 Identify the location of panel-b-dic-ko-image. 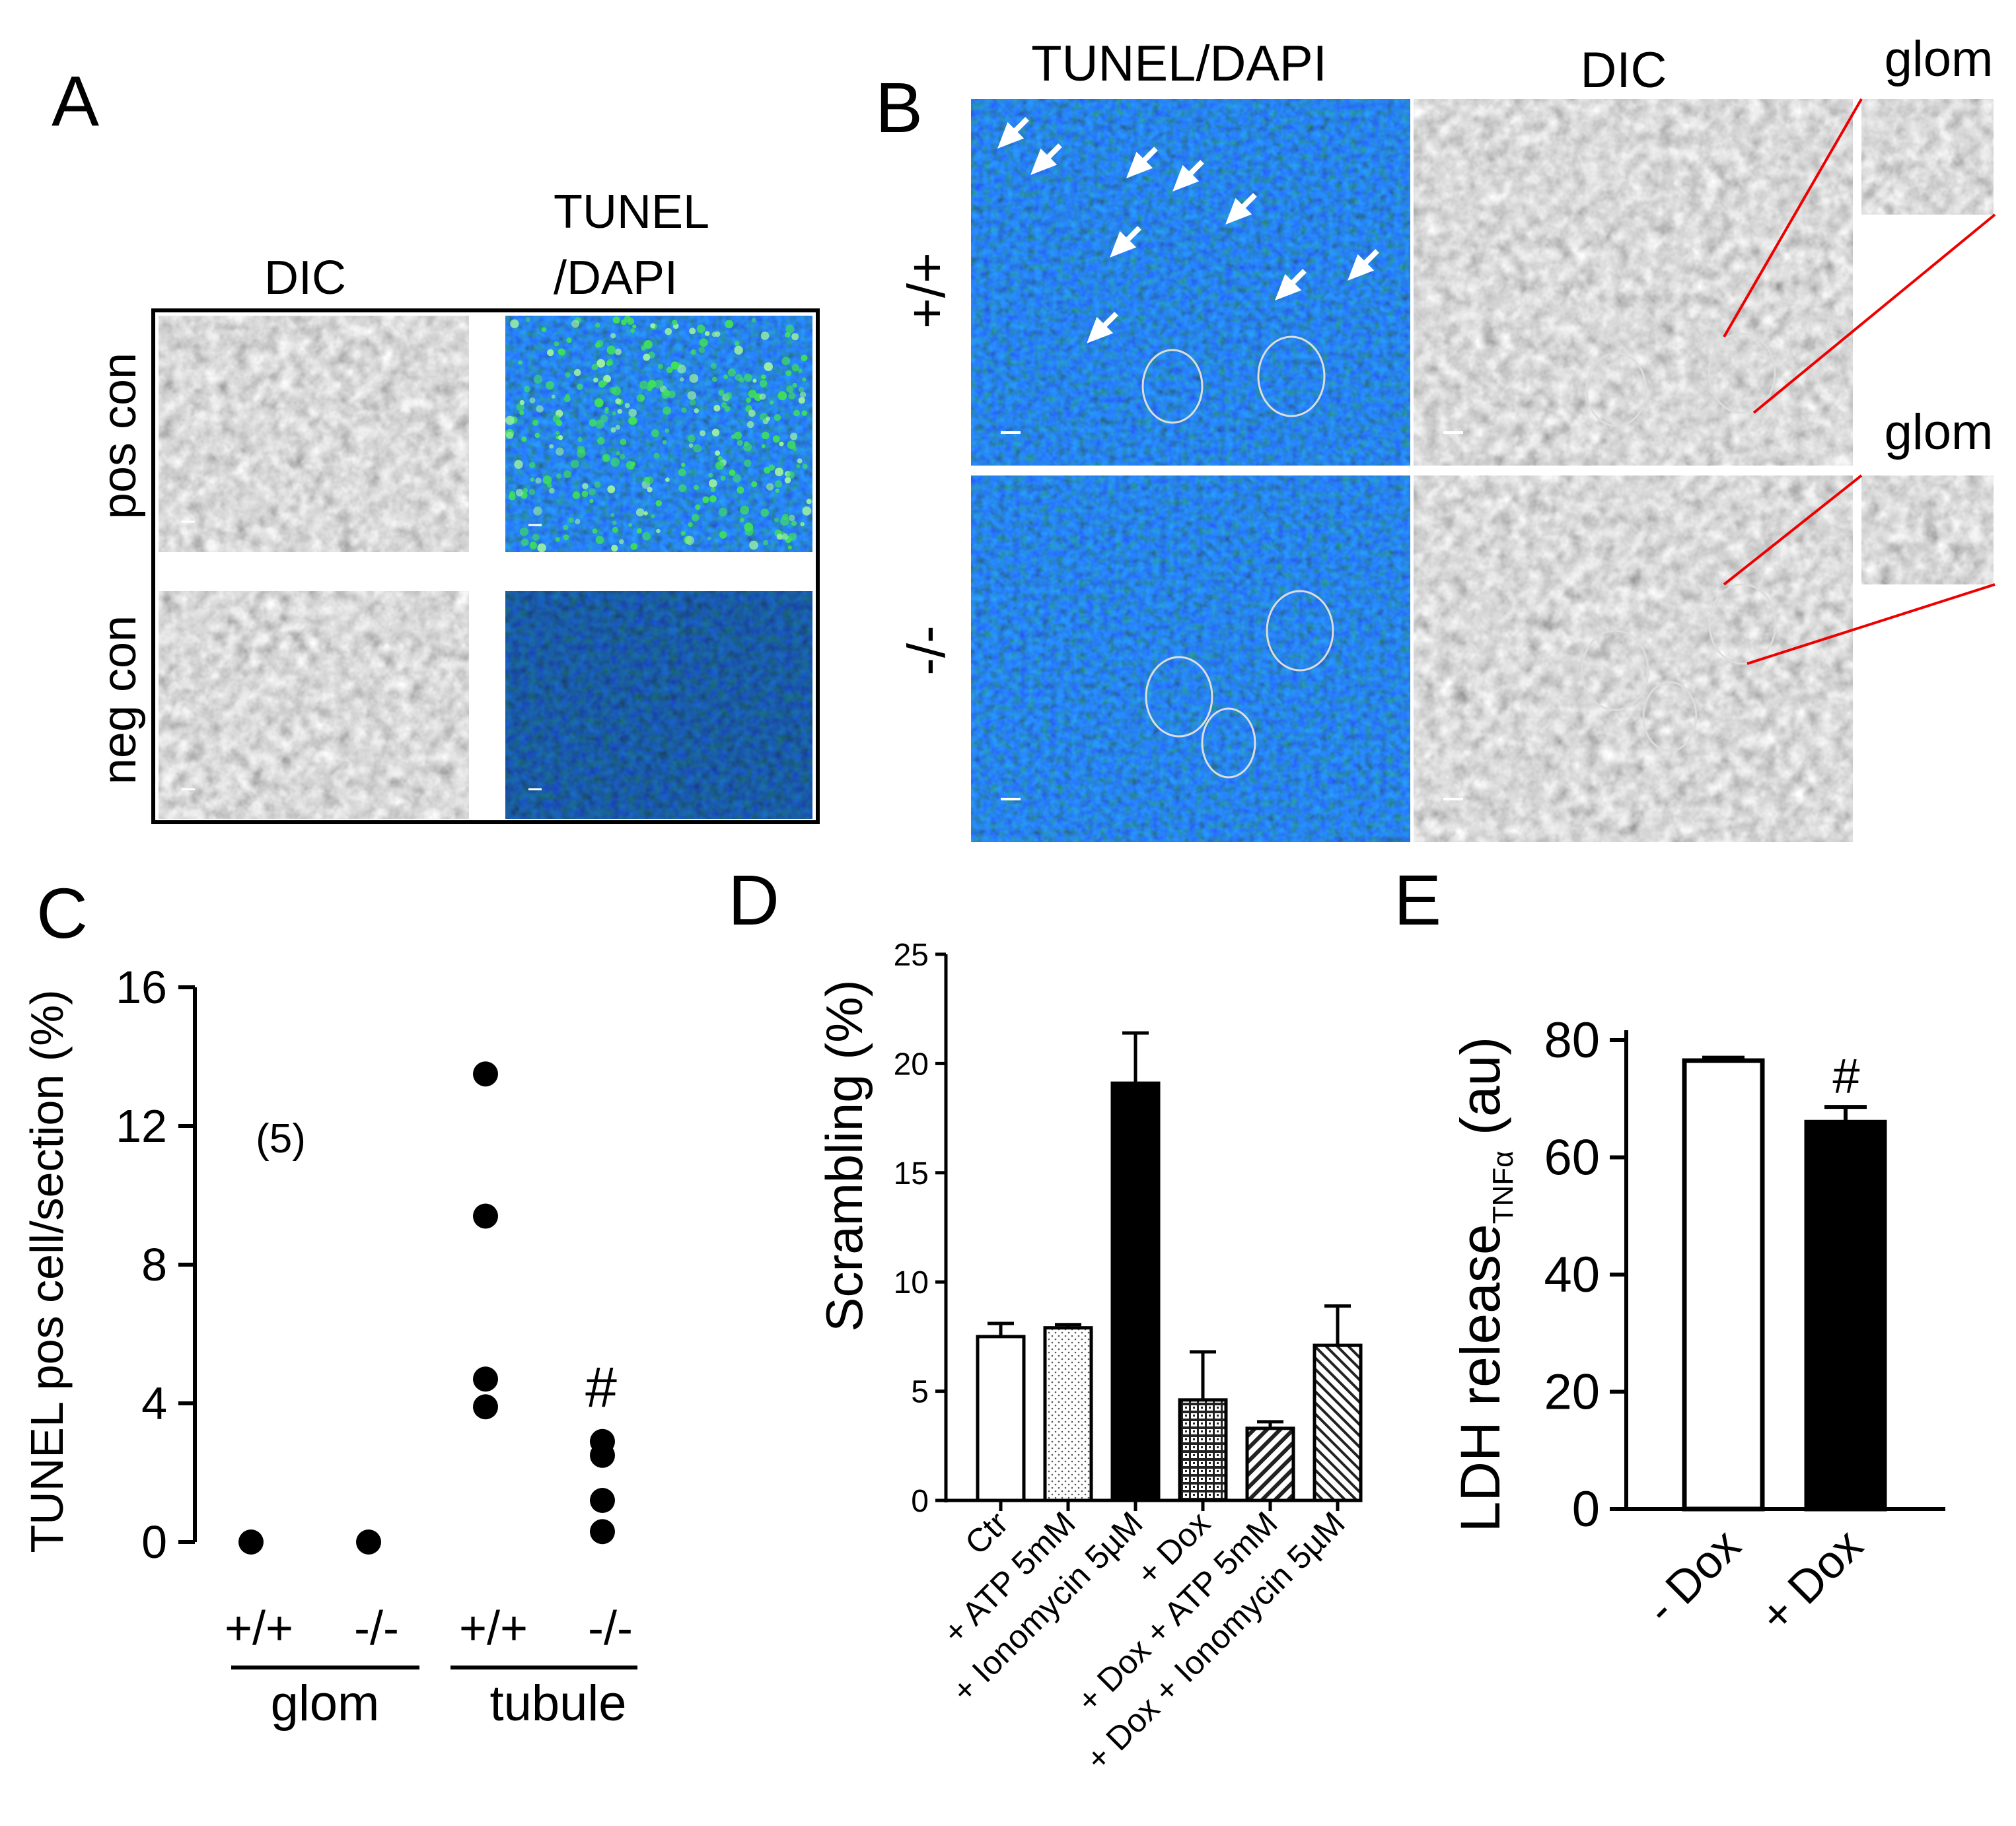
(1633, 658).